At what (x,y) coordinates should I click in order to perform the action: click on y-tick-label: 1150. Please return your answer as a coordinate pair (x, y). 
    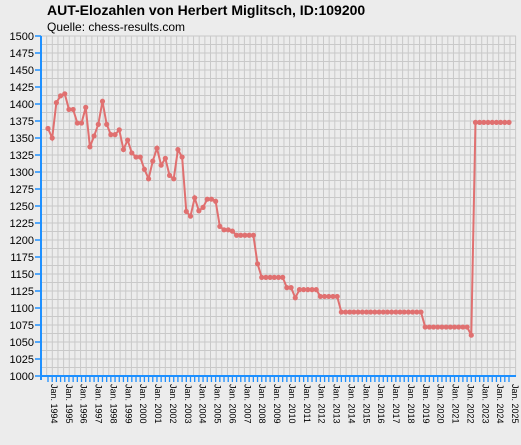
    Looking at the image, I should click on (22, 275).